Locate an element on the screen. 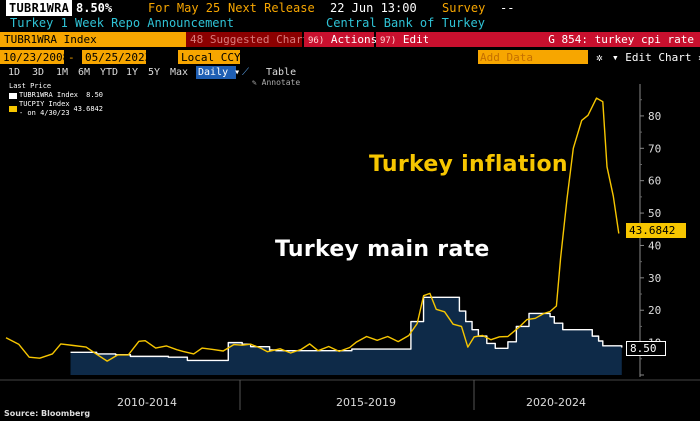  y-tick-label: 30 is located at coordinates (654, 278).